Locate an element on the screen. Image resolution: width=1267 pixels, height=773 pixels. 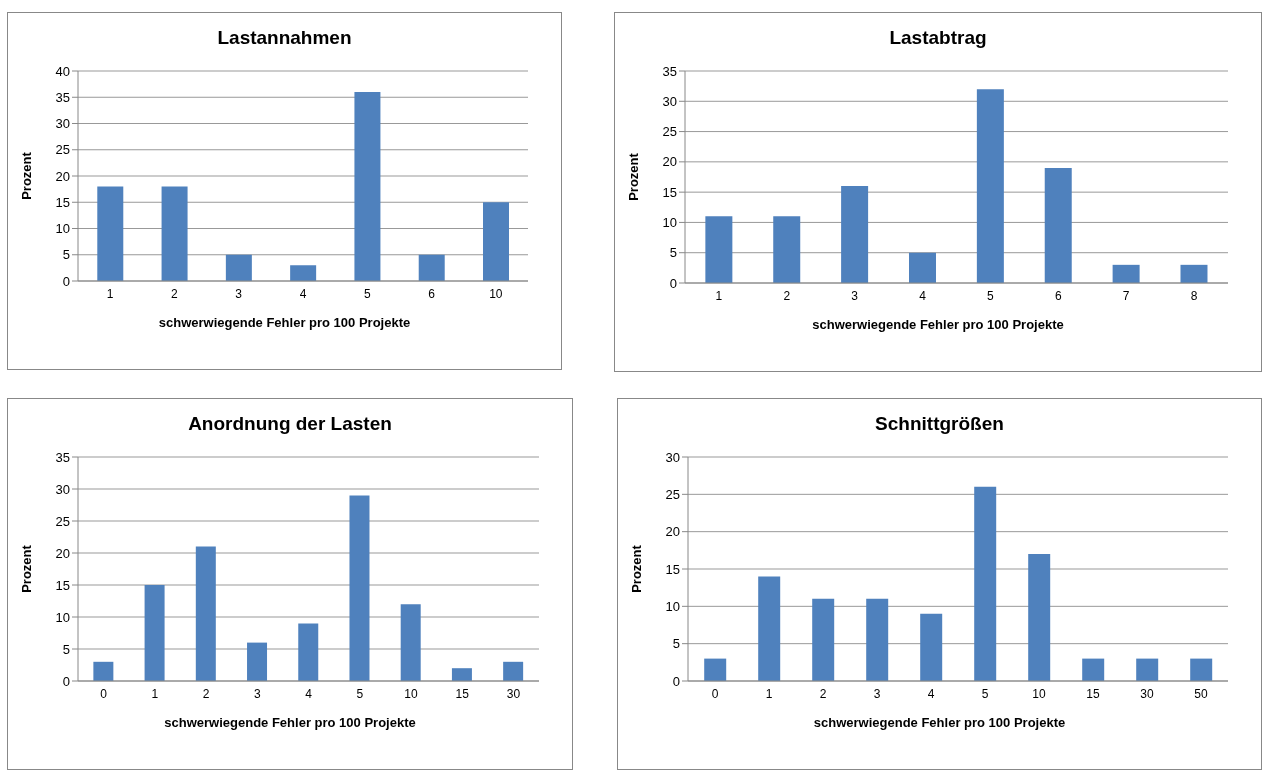
chart-title: Lastannahmen is located at coordinates (284, 38).